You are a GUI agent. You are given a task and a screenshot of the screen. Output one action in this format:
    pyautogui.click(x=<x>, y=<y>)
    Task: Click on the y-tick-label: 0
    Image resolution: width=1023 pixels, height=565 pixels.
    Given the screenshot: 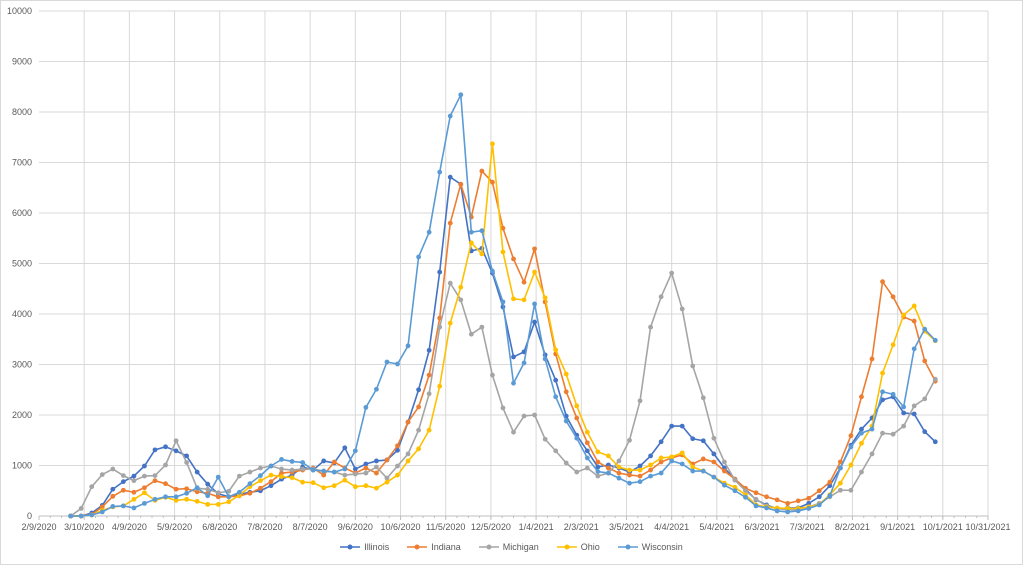 What is the action you would take?
    pyautogui.click(x=29, y=516)
    